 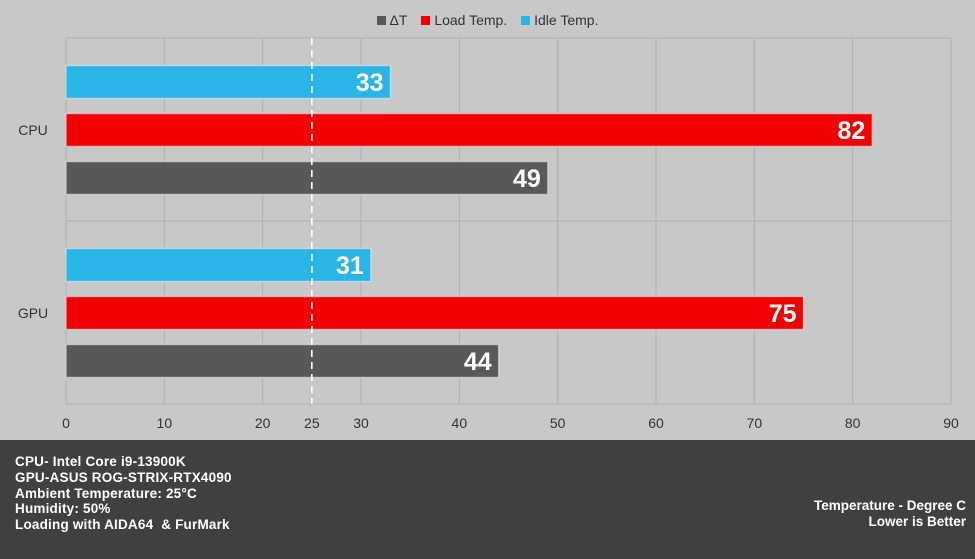 What do you see at coordinates (656, 423) in the screenshot?
I see `x-tick-label-60: 60` at bounding box center [656, 423].